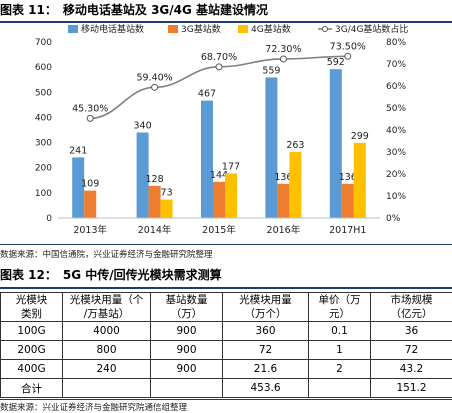  I want to click on legend-label: 3G/4G基站数占比, so click(371, 29).